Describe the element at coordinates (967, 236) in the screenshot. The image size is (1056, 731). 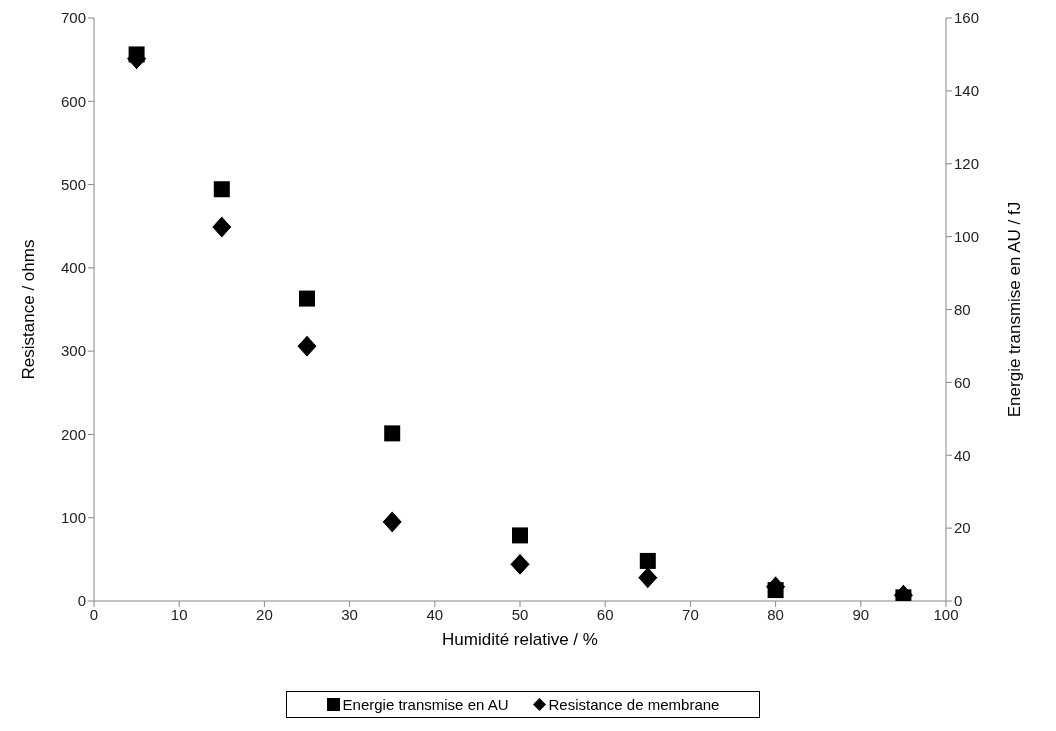
I see `y2-tick-label: 100` at that location.